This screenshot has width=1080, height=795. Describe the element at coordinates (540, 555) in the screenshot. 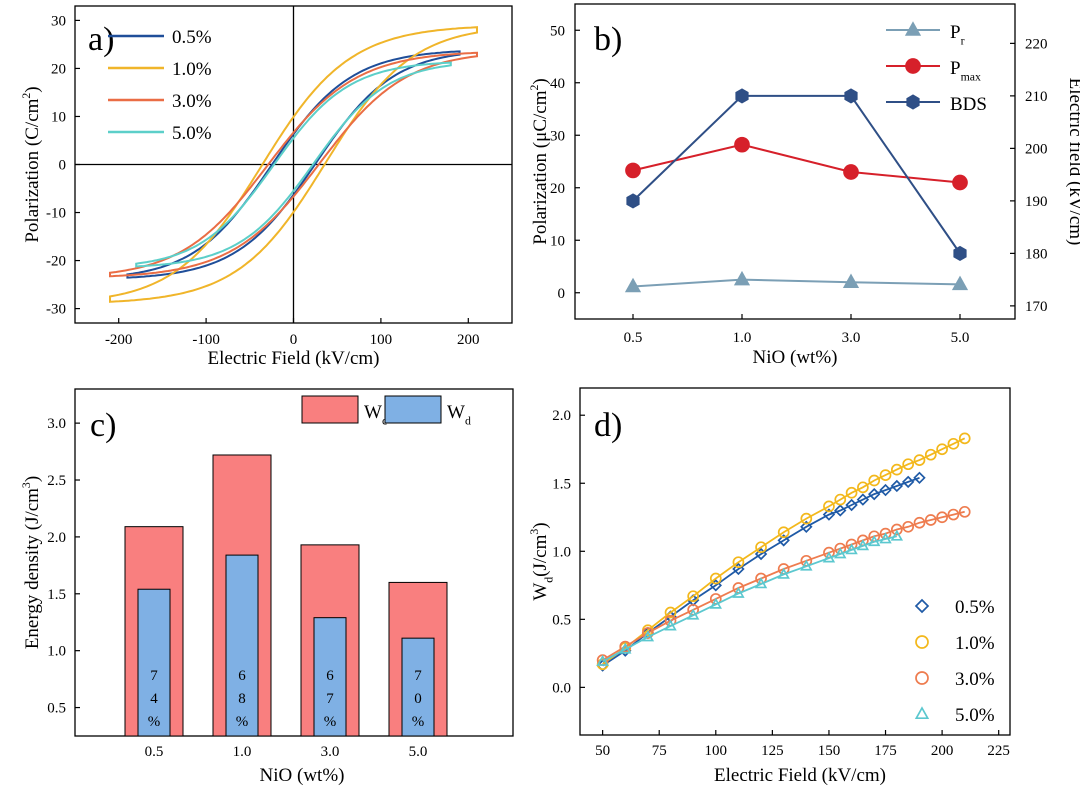

I see `panel-d-ylabel-part-2: (J/cm` at that location.